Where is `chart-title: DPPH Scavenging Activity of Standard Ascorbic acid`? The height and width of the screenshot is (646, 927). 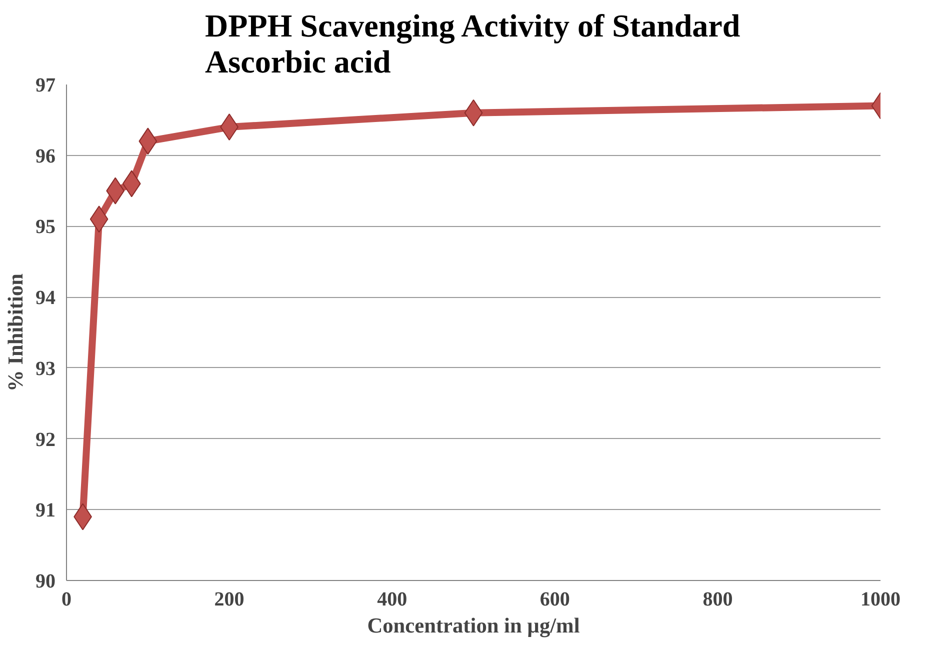 chart-title: DPPH Scavenging Activity of Standard Ascorbic acid is located at coordinates (472, 44).